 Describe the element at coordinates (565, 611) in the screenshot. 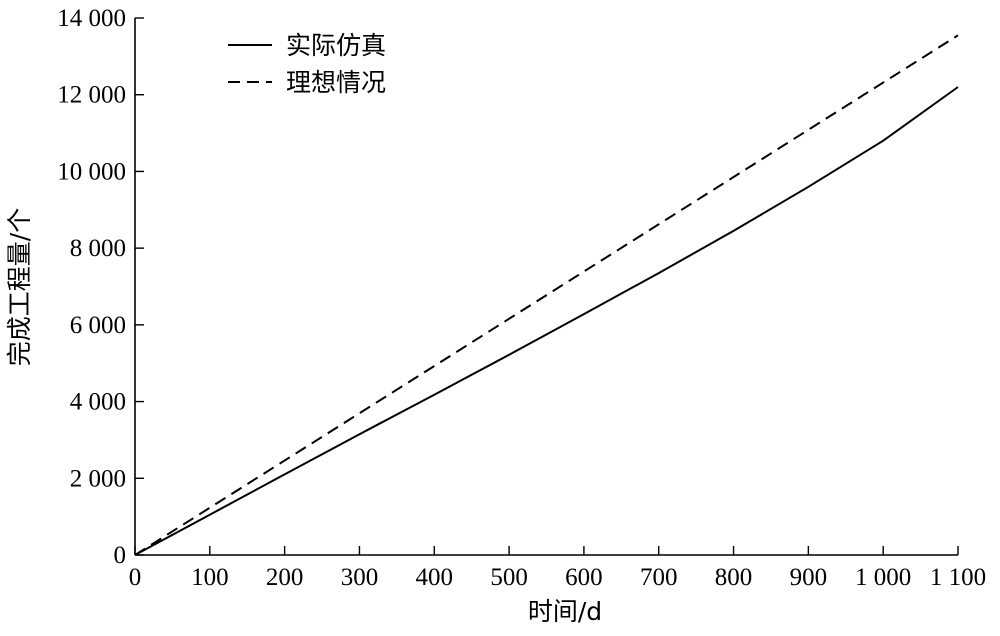

I see `x-axis-title: 时间/d` at that location.